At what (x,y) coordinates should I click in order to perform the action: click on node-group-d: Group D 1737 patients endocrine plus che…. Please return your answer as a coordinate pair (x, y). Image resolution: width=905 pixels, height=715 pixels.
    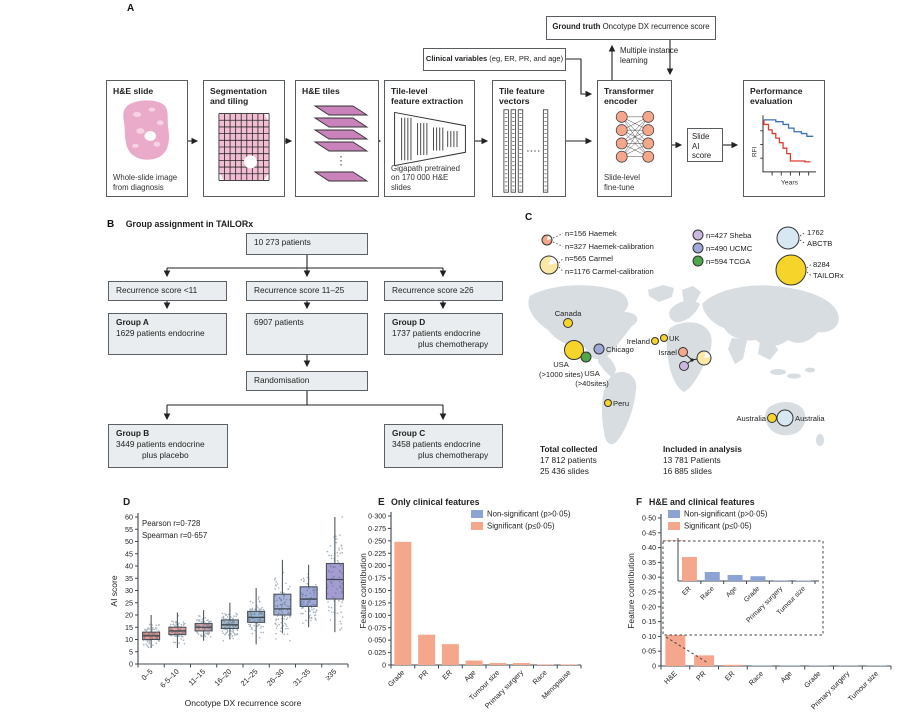
    Looking at the image, I should click on (443, 334).